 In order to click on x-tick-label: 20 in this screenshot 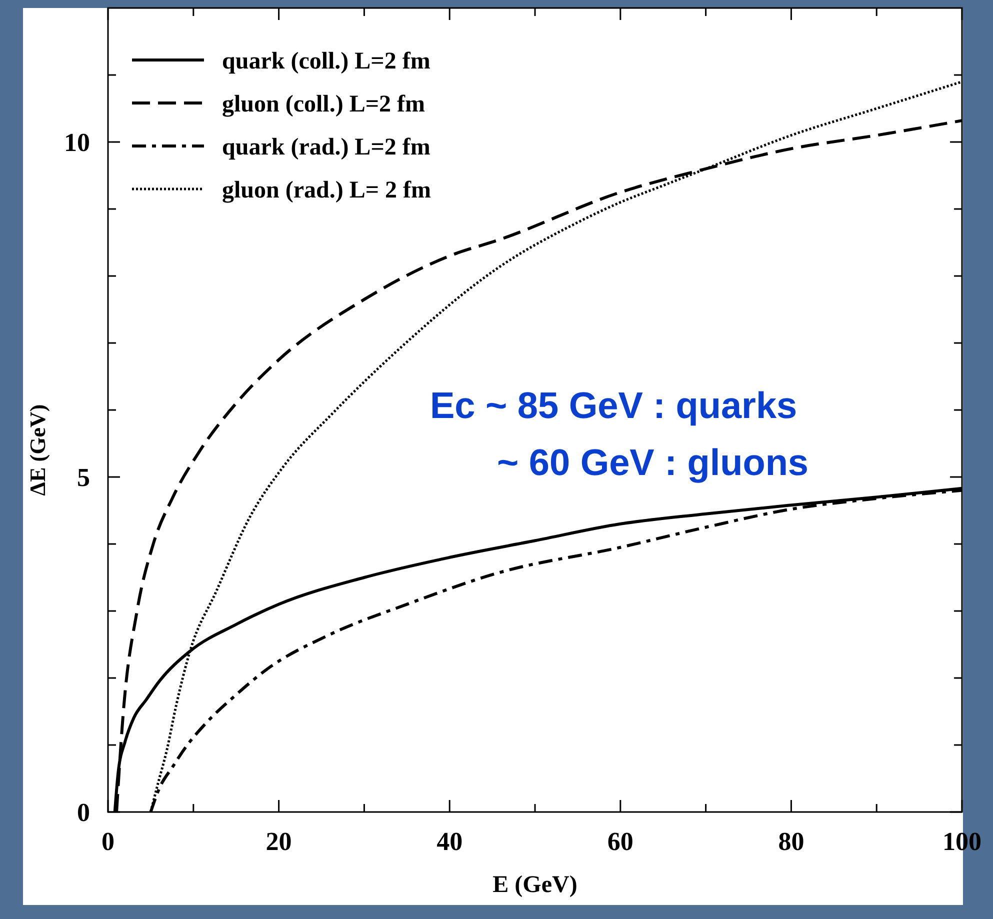, I will do `click(279, 841)`.